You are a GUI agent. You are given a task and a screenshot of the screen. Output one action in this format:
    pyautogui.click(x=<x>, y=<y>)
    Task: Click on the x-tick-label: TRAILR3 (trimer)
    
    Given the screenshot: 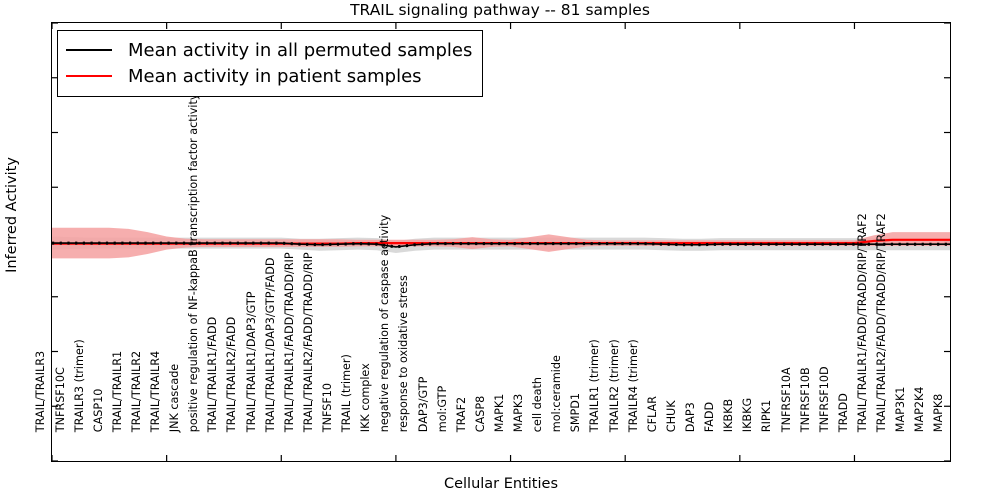 What is the action you would take?
    pyautogui.click(x=79, y=385)
    